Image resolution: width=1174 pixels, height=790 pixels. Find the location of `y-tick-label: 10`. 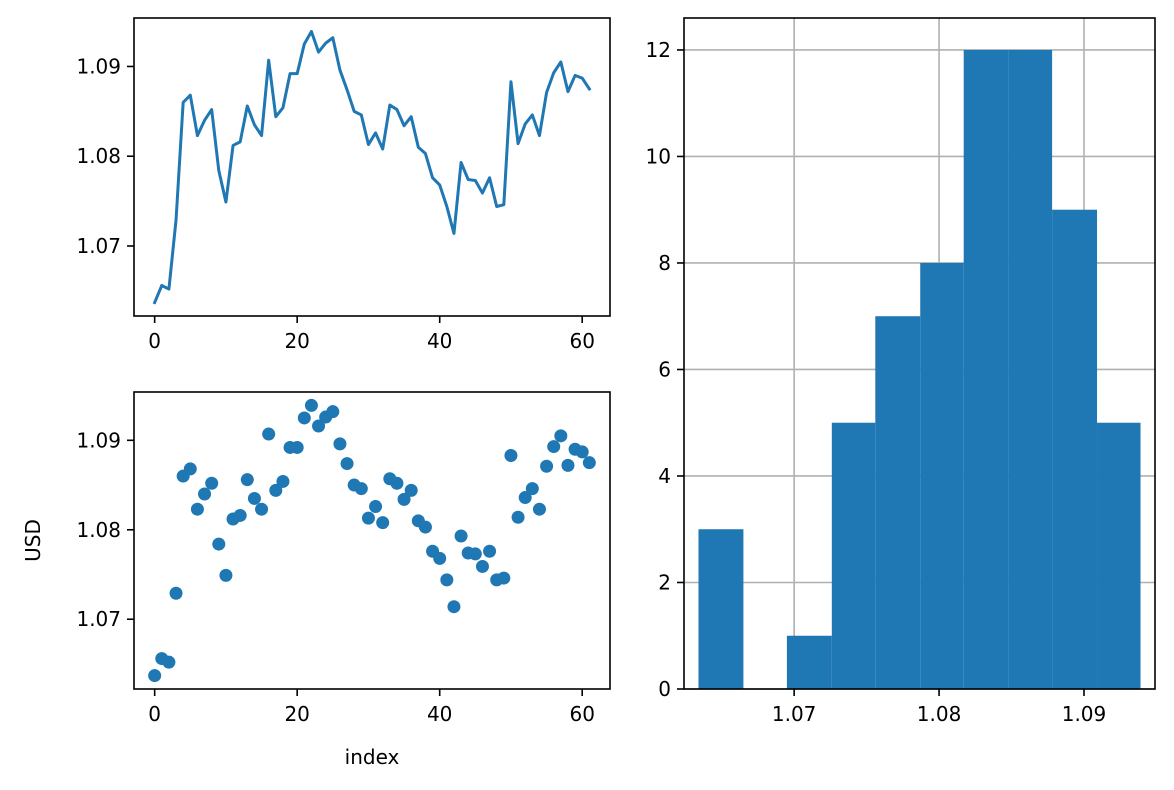

y-tick-label: 10 is located at coordinates (658, 156).